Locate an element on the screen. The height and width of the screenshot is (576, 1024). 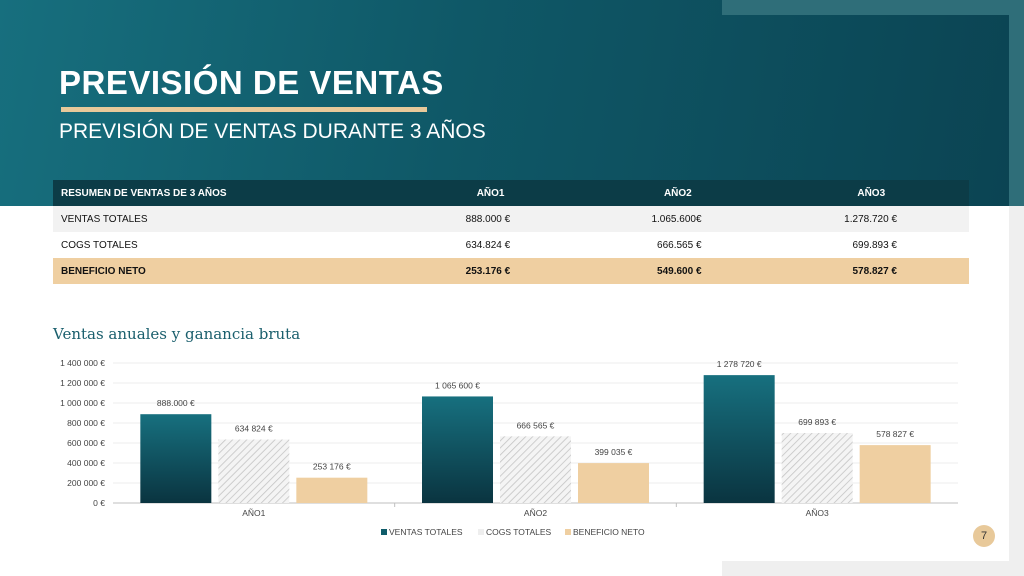
corner-decoration-right is located at coordinates (1016, 103).